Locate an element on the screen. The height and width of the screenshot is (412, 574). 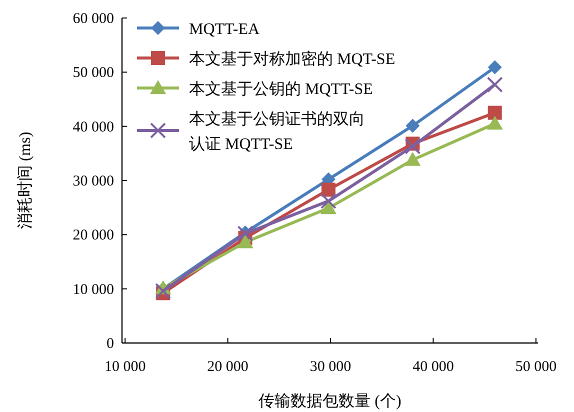
legend-label: 本文基于对称加密的 MQT-SE is located at coordinates (292, 59).